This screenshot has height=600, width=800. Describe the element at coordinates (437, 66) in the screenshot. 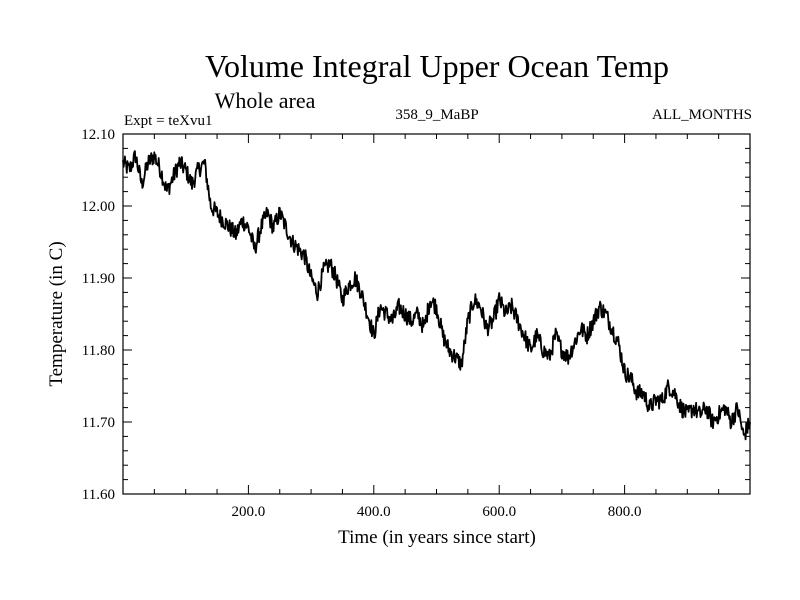

I see `chart-title: Volume Integral Upper Ocean Temp` at that location.